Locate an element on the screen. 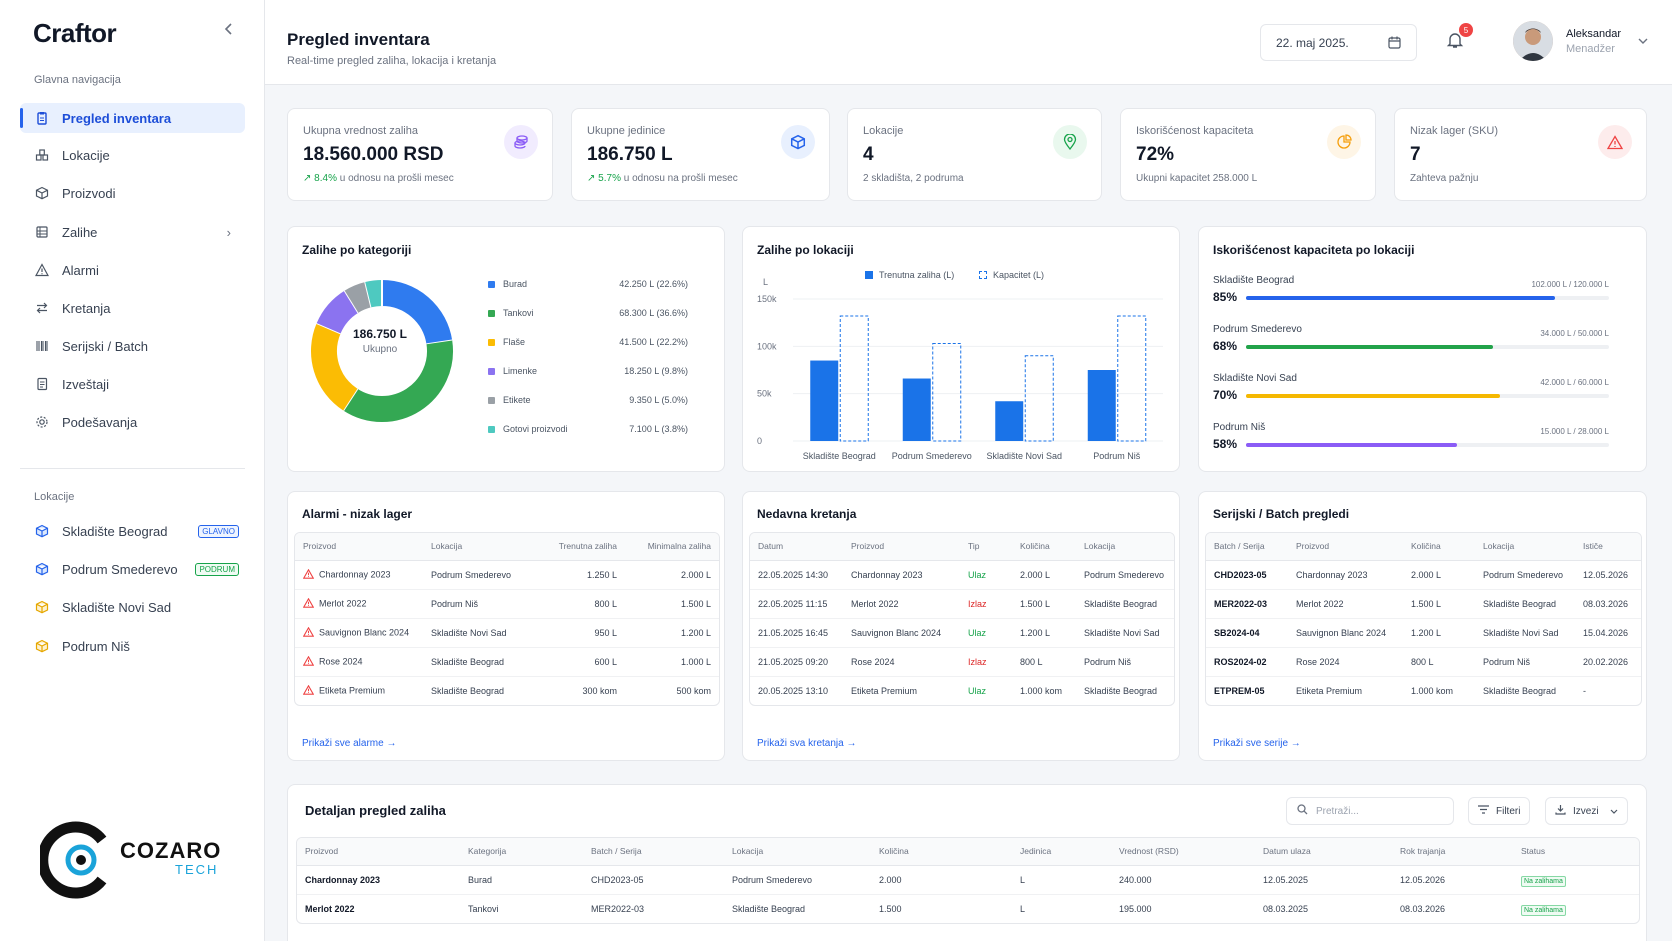  sidebar-item-pregled-inventara: Pregled inventara is located at coordinates (132, 118).